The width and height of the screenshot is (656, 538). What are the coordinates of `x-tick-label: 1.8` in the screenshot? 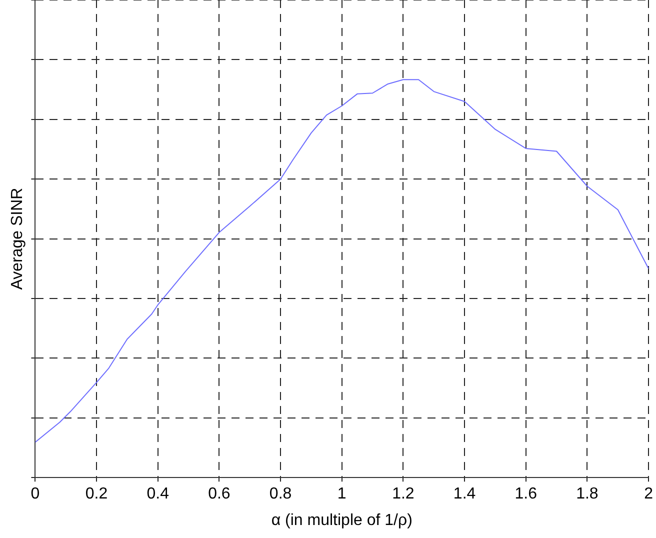 It's located at (587, 494).